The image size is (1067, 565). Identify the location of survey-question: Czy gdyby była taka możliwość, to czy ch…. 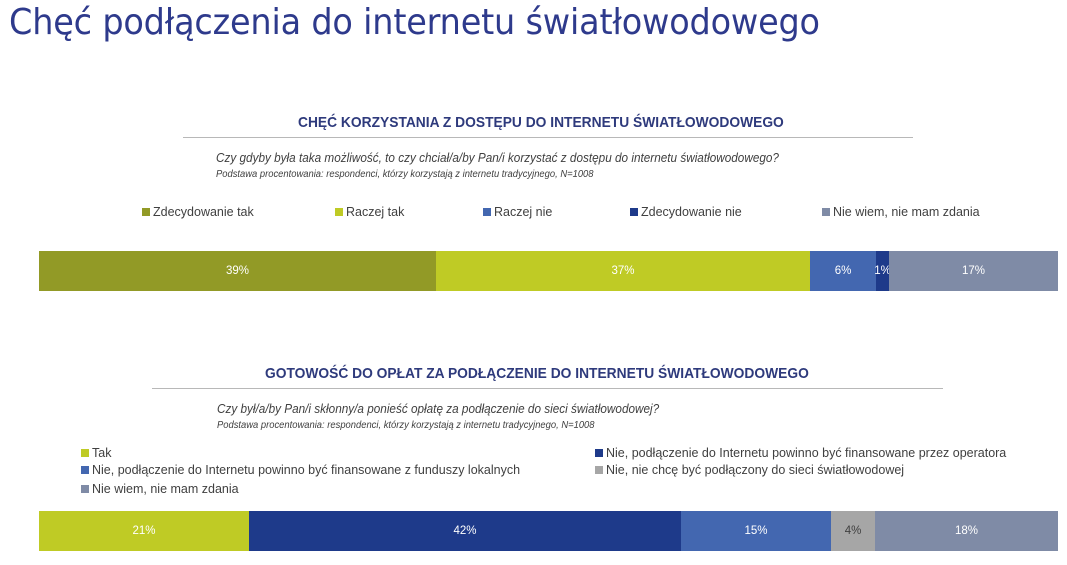
(497, 158).